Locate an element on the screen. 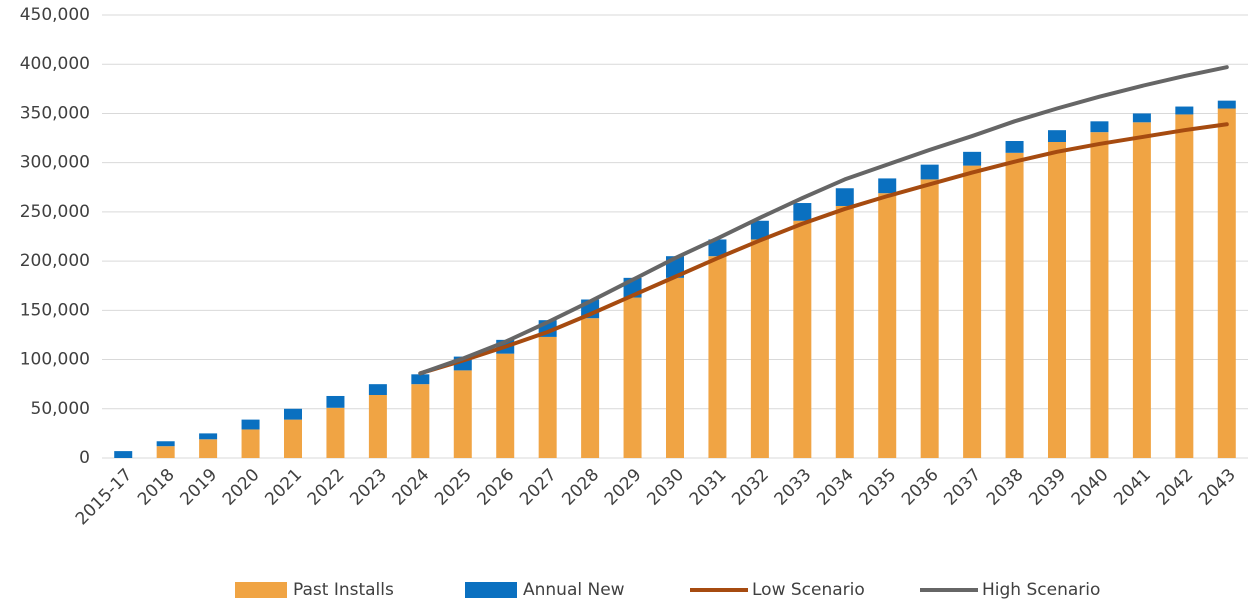 This screenshot has width=1248, height=605. x-tick-label: 2039 is located at coordinates (1047, 487).